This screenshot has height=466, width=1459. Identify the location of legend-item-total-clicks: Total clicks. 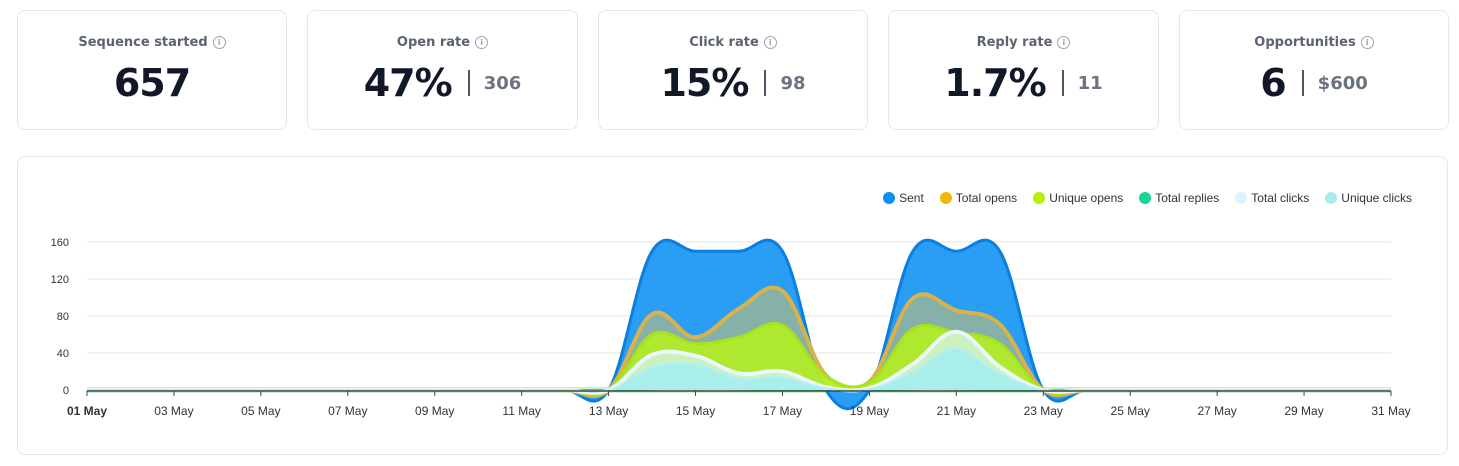
(1272, 198).